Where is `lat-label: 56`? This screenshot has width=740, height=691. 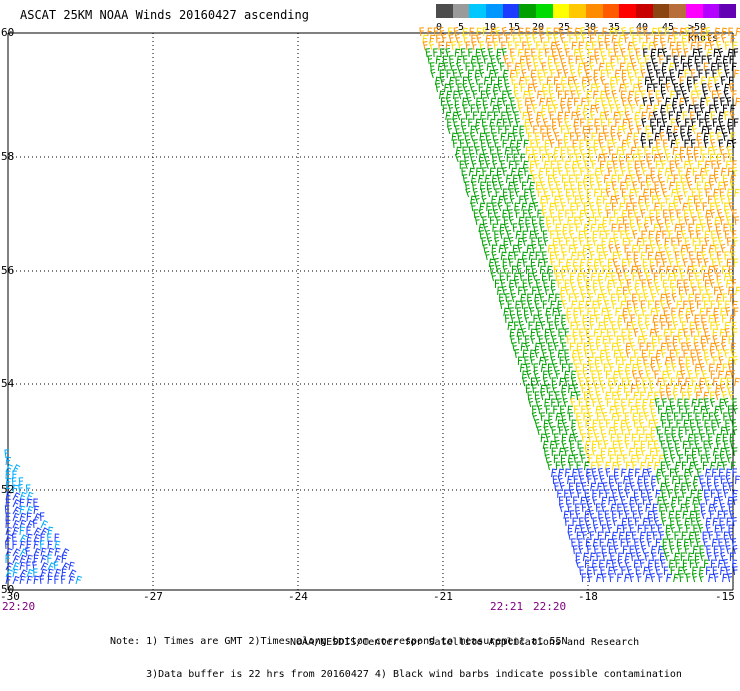 lat-label: 56 is located at coordinates (8, 270).